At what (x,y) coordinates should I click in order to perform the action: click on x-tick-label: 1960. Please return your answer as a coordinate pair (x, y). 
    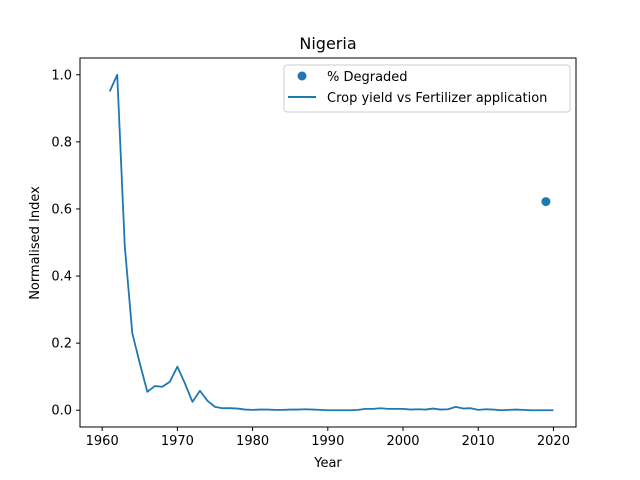
    Looking at the image, I should click on (102, 441).